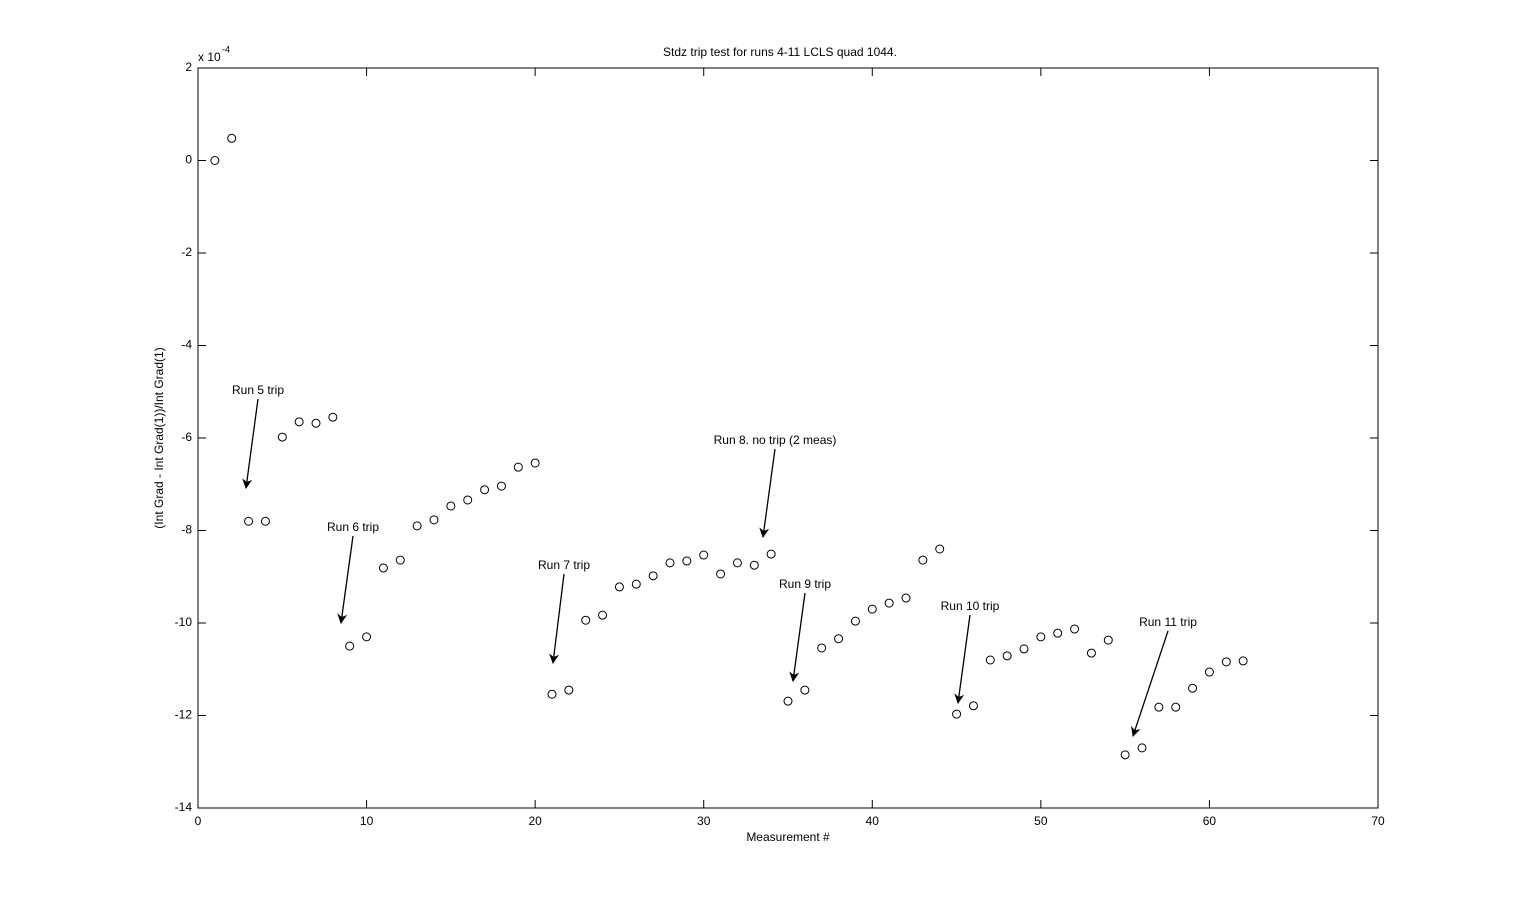  What do you see at coordinates (186, 252) in the screenshot?
I see `y-tick-label: -2` at bounding box center [186, 252].